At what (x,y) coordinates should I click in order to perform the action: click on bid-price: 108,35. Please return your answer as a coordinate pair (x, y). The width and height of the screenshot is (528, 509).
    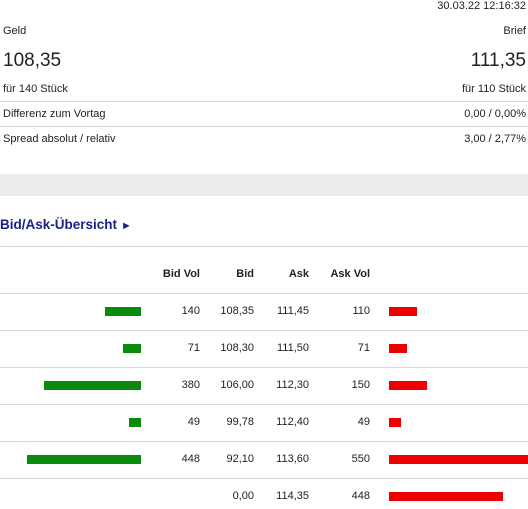
    Looking at the image, I should click on (32, 60).